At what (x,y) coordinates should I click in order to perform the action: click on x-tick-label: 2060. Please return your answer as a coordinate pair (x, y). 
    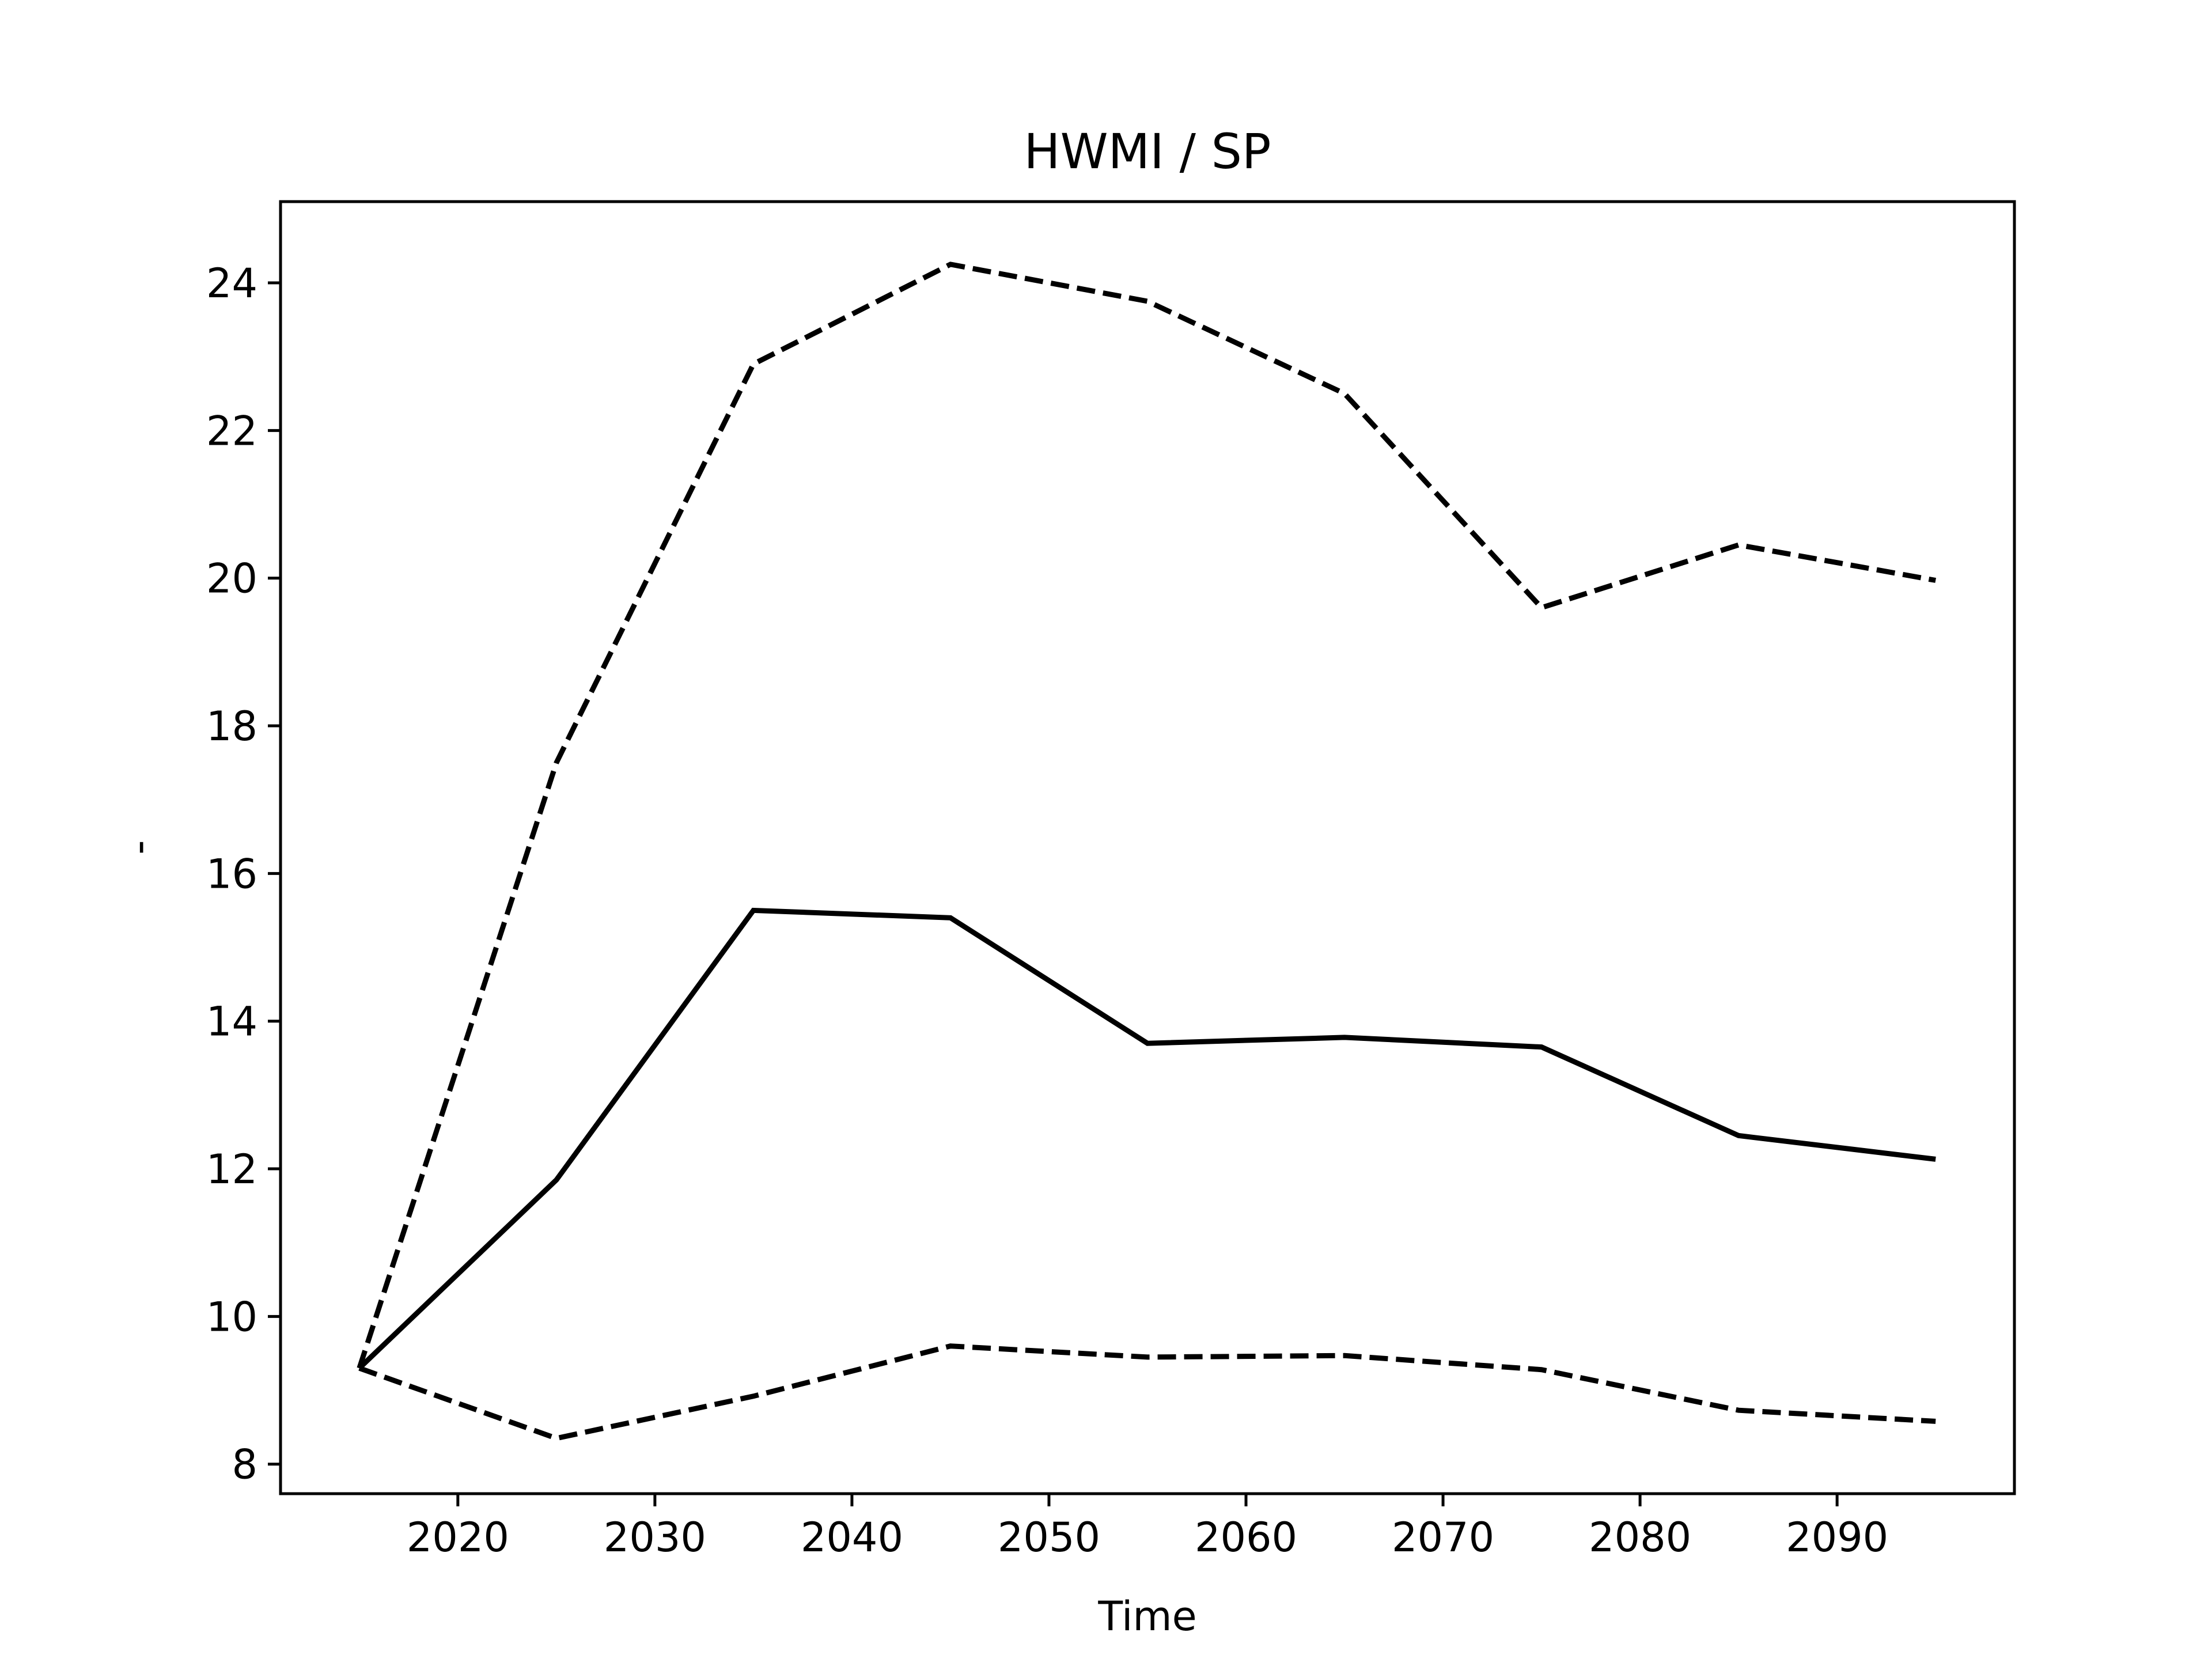
    Looking at the image, I should click on (1246, 1537).